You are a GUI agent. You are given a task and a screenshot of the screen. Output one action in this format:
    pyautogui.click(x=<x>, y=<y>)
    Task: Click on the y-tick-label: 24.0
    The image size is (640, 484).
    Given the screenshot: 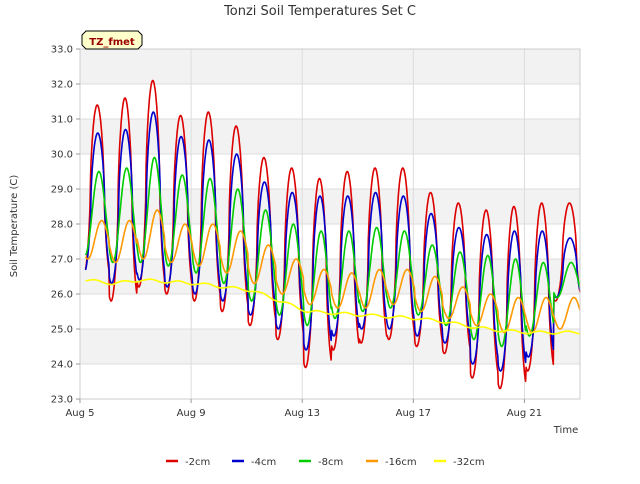 What is the action you would take?
    pyautogui.click(x=62, y=365)
    